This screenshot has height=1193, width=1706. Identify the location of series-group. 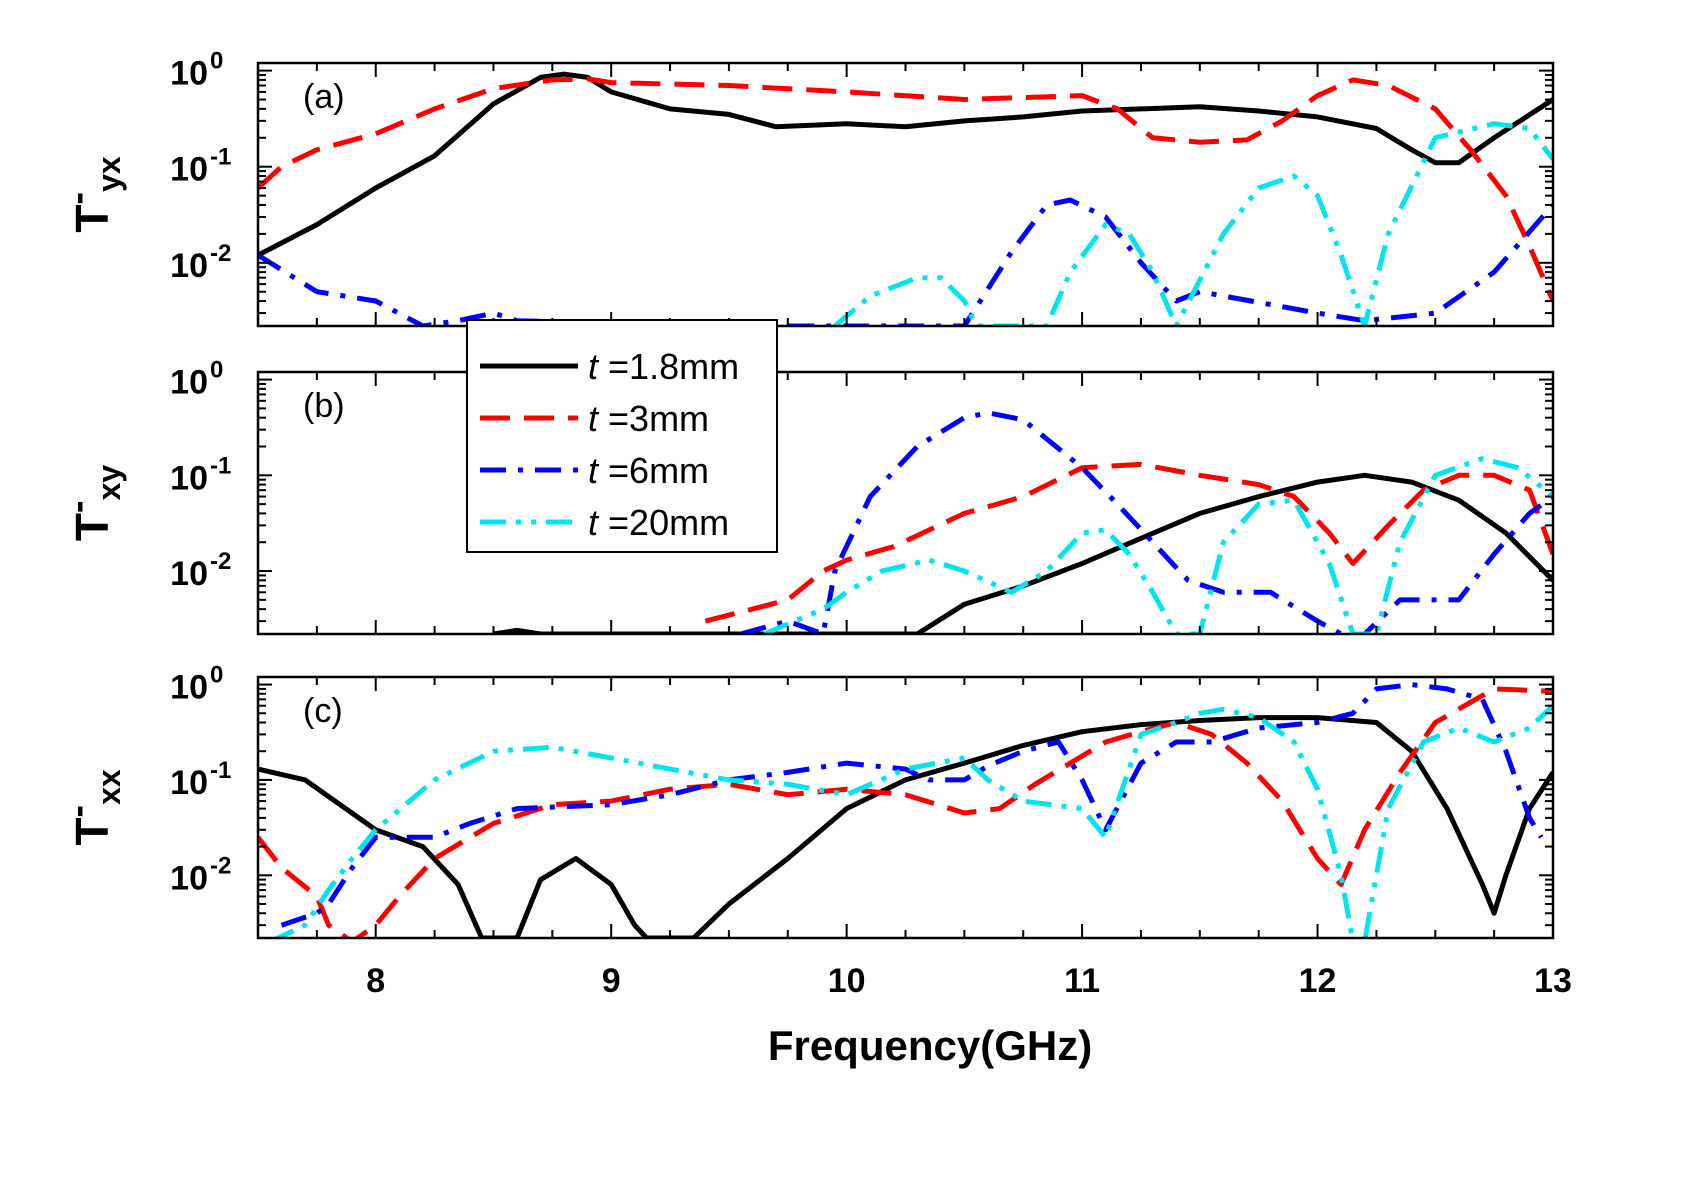
(1023, 522).